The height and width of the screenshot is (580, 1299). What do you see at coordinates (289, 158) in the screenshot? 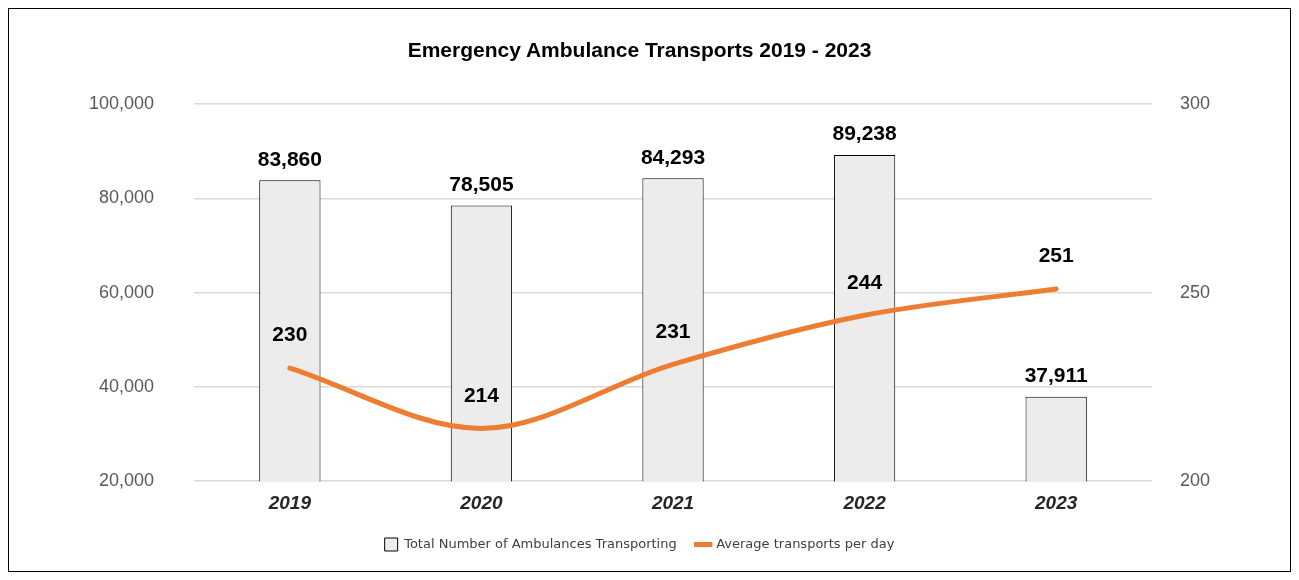
I see `data-label: 83,860` at bounding box center [289, 158].